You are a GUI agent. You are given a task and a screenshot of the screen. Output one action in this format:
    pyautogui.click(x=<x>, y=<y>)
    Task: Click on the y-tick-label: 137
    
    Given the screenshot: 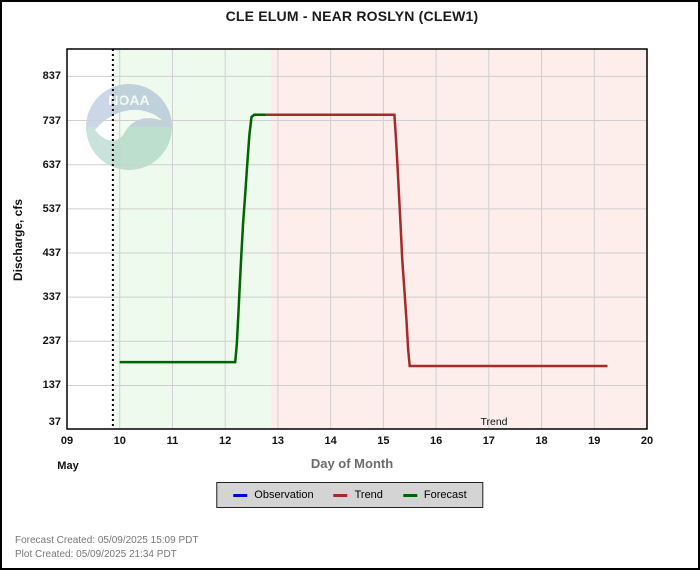 What is the action you would take?
    pyautogui.click(x=51, y=385)
    